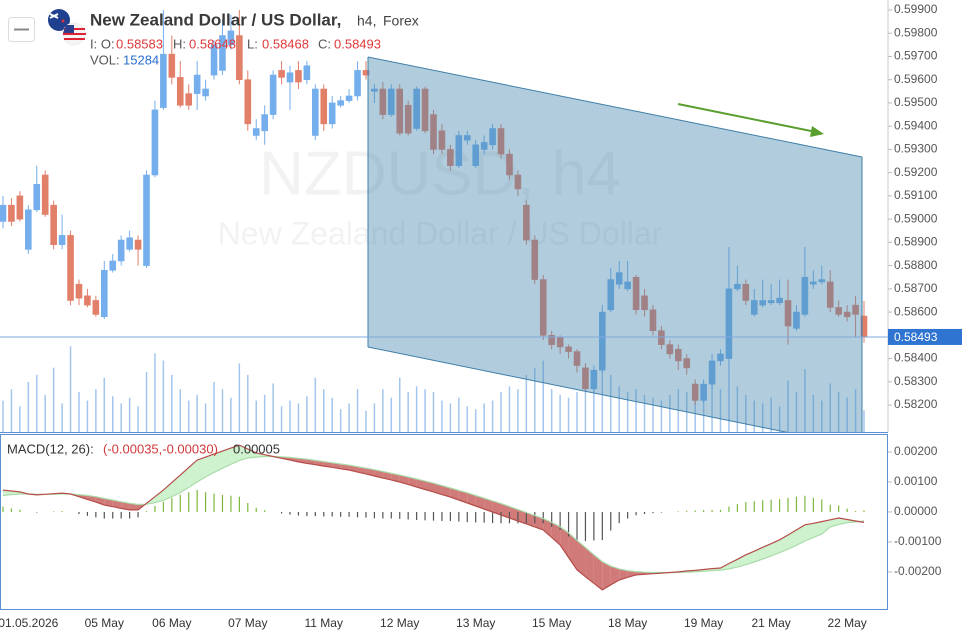 The image size is (964, 637). What do you see at coordinates (916, 265) in the screenshot?
I see `y-tick-label: 0.58800` at bounding box center [916, 265].